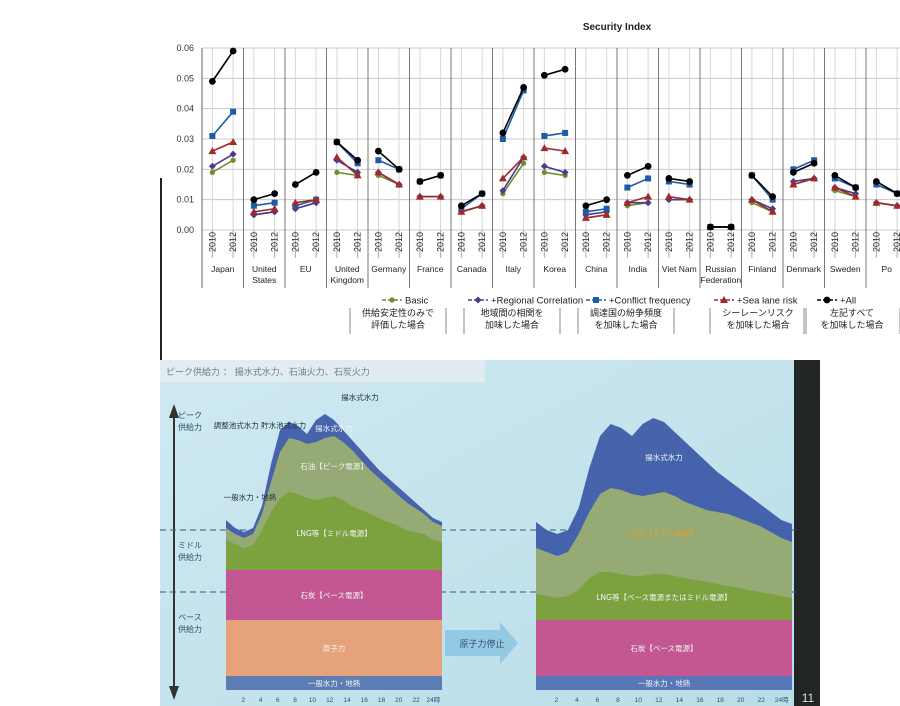 The image size is (900, 706). I want to click on area-label: 石油【ミドル電源】, so click(664, 533).